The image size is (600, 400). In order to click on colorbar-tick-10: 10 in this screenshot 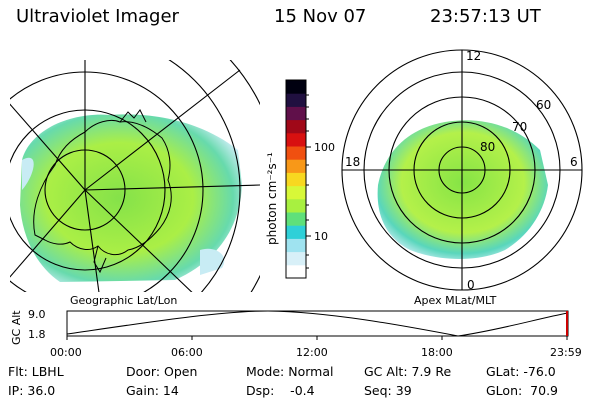, I will do `click(321, 236)`.